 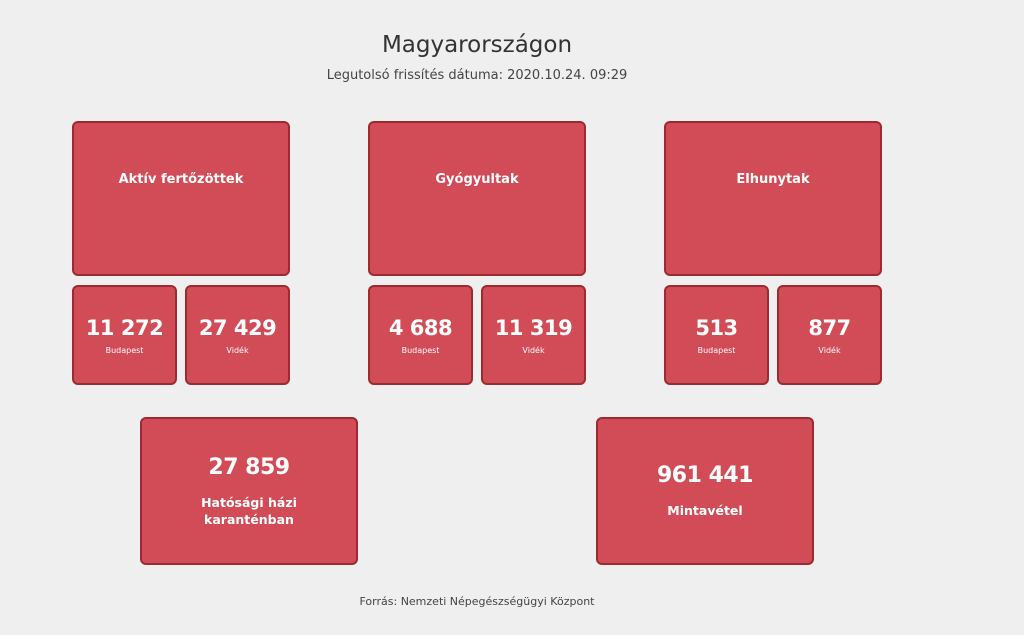 I want to click on value: 877, so click(x=829, y=327).